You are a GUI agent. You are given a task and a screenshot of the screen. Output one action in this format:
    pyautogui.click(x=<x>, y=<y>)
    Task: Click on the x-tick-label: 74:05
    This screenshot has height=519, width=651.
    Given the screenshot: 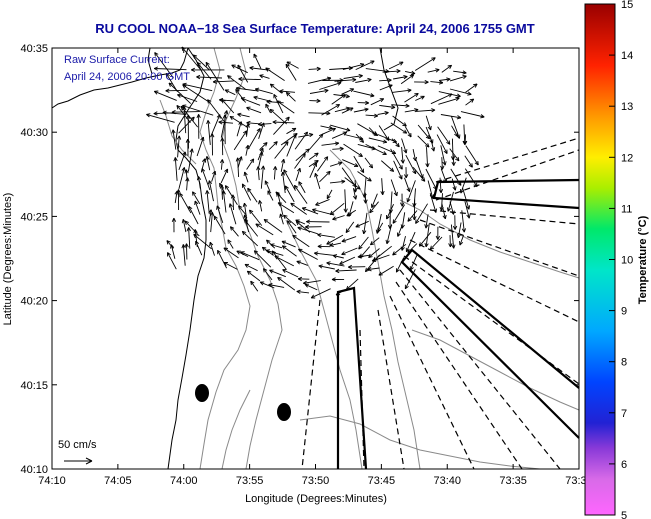 What is the action you would take?
    pyautogui.click(x=118, y=481)
    